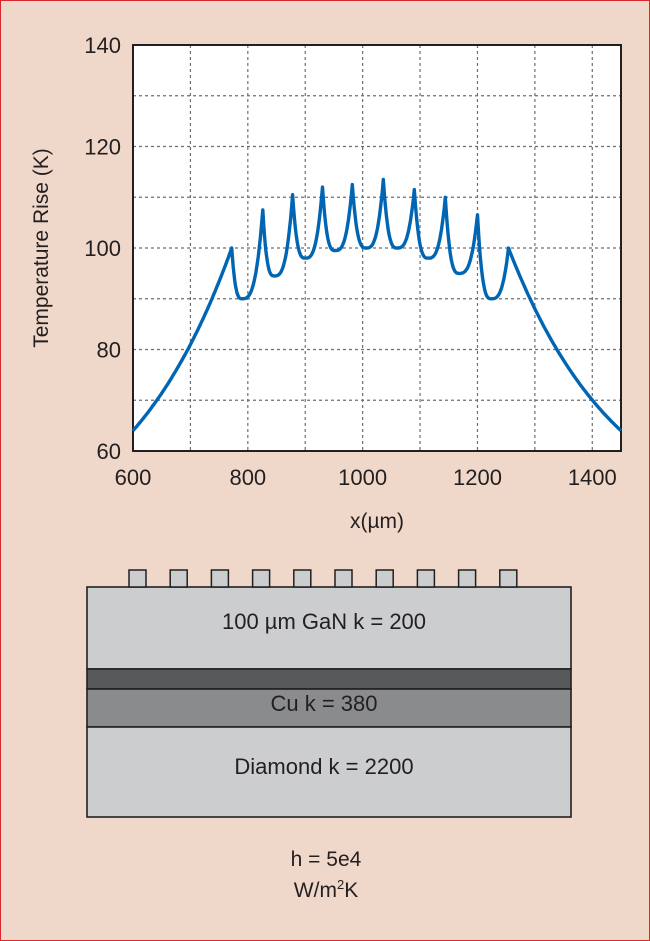 The width and height of the screenshot is (650, 941). What do you see at coordinates (102, 45) in the screenshot?
I see `y-tick-label: 140` at bounding box center [102, 45].